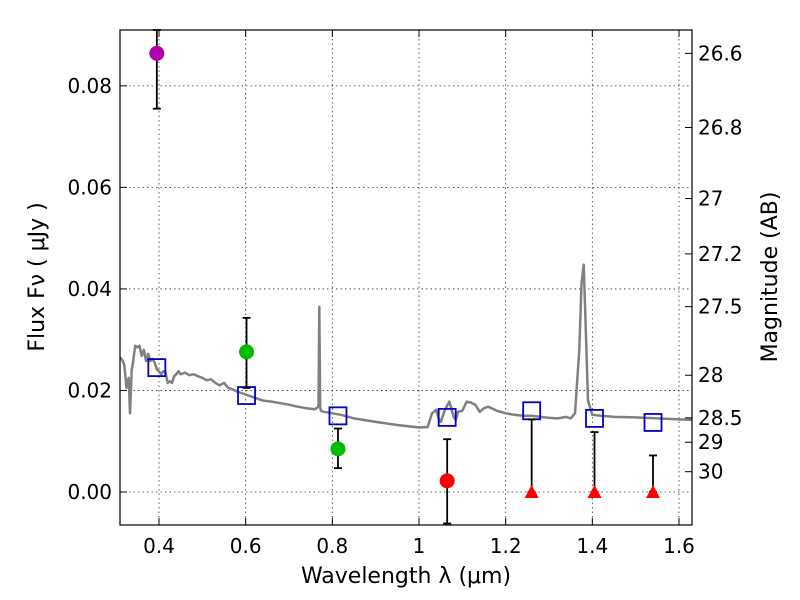 The width and height of the screenshot is (800, 600). Describe the element at coordinates (710, 472) in the screenshot. I see `right-tick-label: 30` at that location.